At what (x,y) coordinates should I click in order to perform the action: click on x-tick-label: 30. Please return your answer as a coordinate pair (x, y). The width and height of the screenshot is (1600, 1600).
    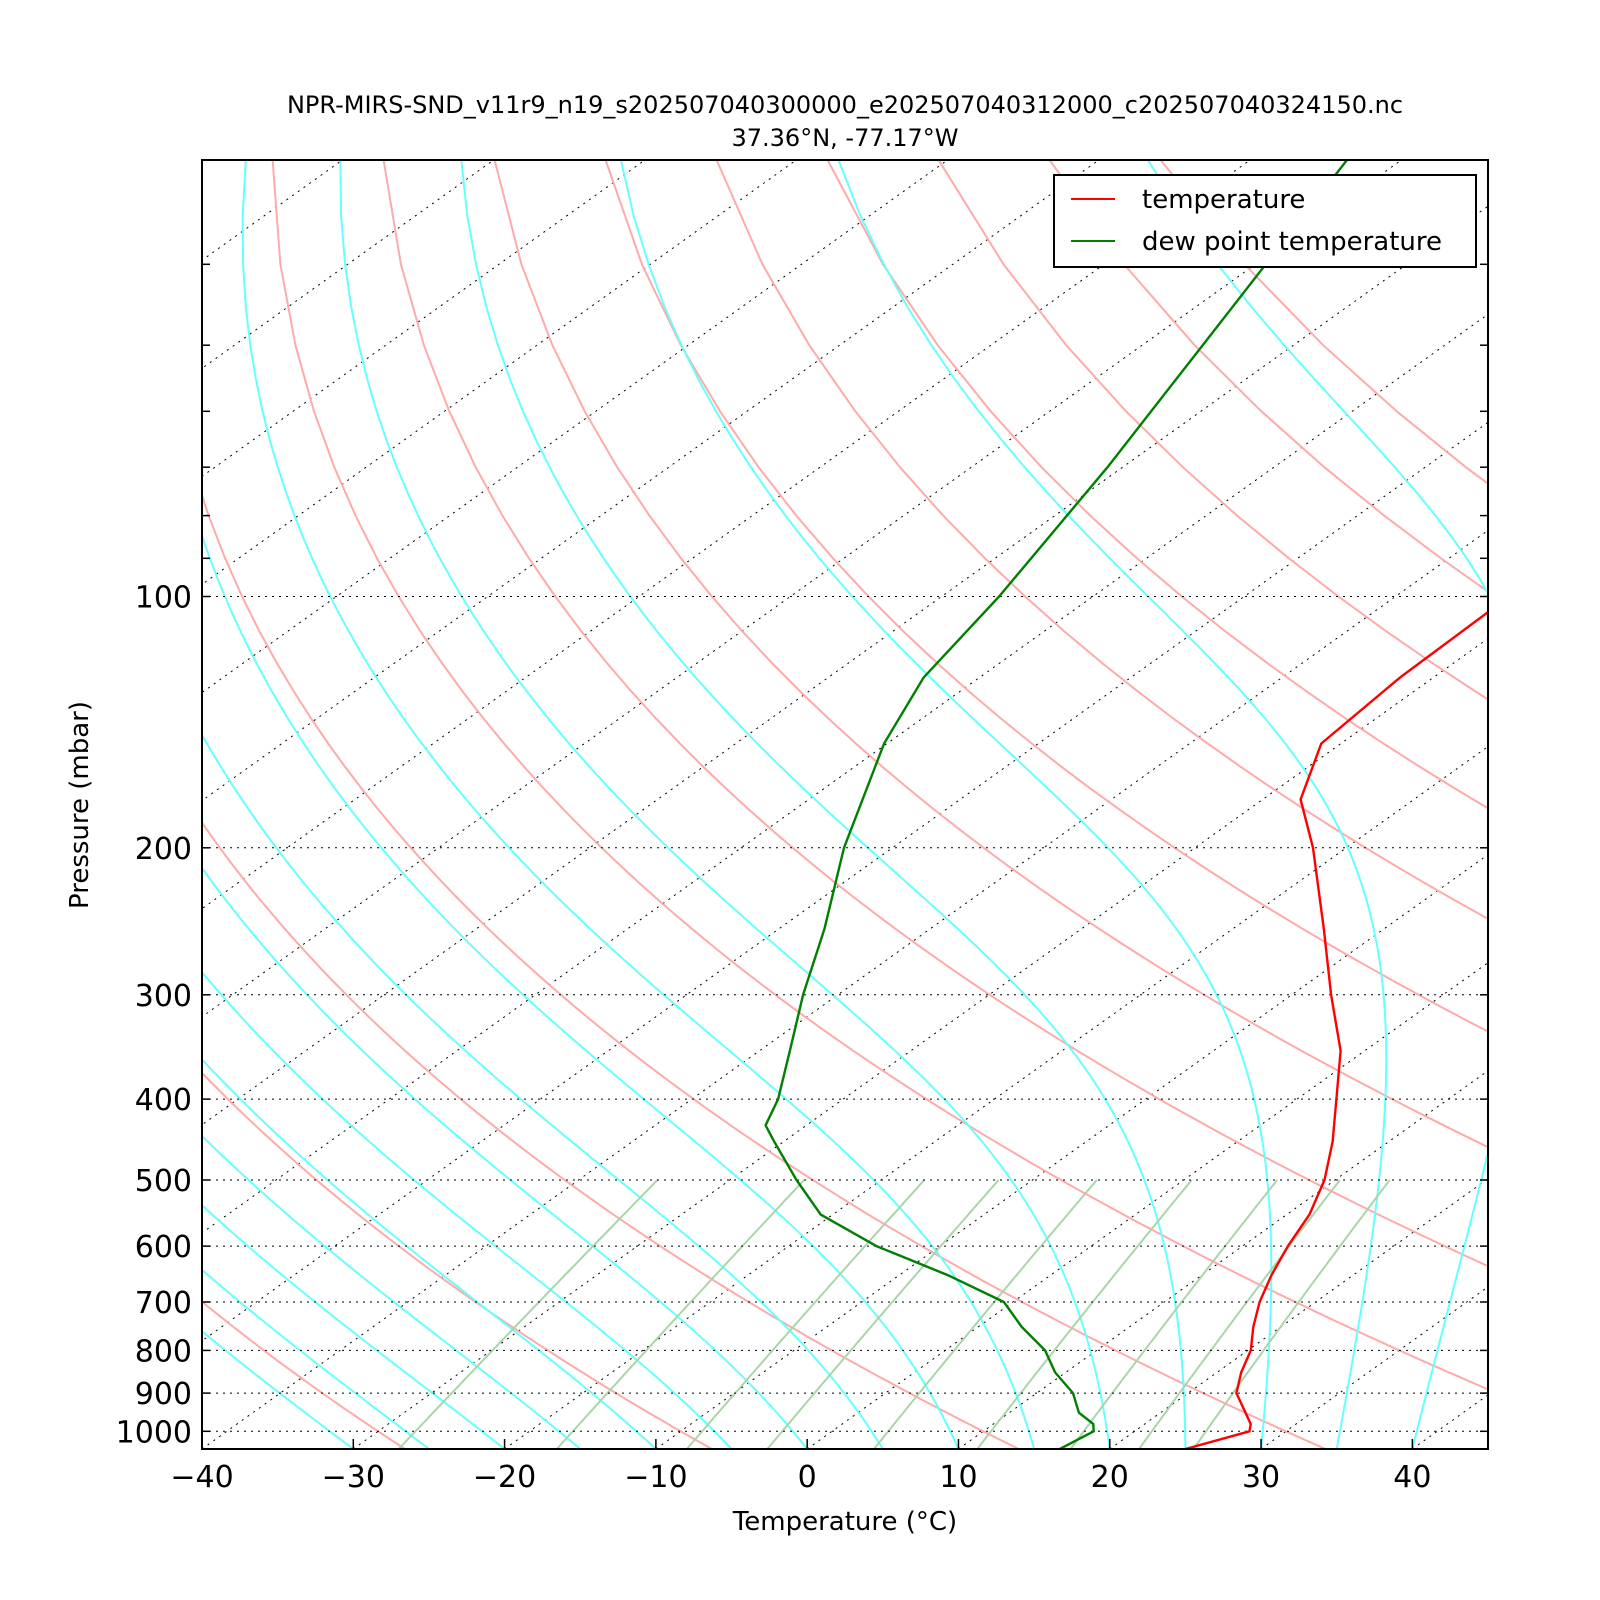
    Looking at the image, I should click on (1261, 1477).